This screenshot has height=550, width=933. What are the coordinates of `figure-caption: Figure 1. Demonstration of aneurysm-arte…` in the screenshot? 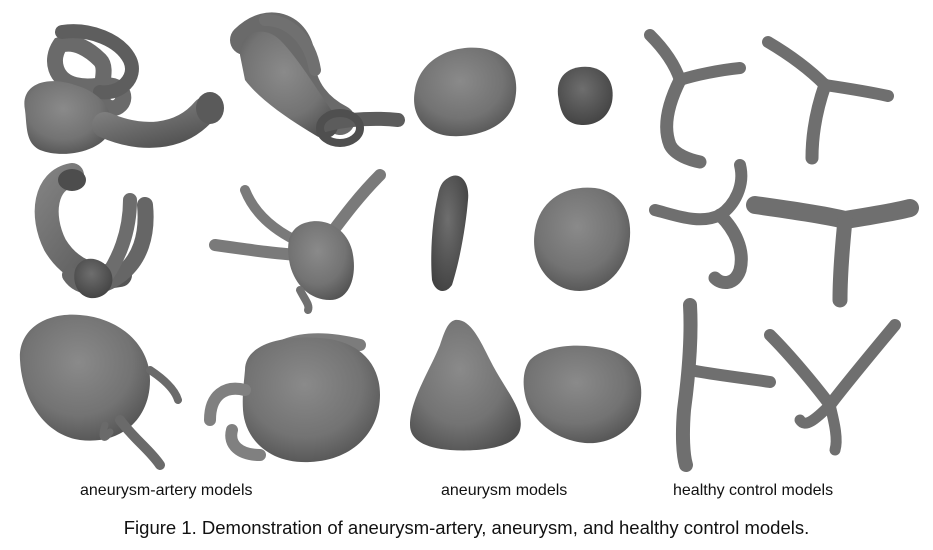 It's located at (466, 527).